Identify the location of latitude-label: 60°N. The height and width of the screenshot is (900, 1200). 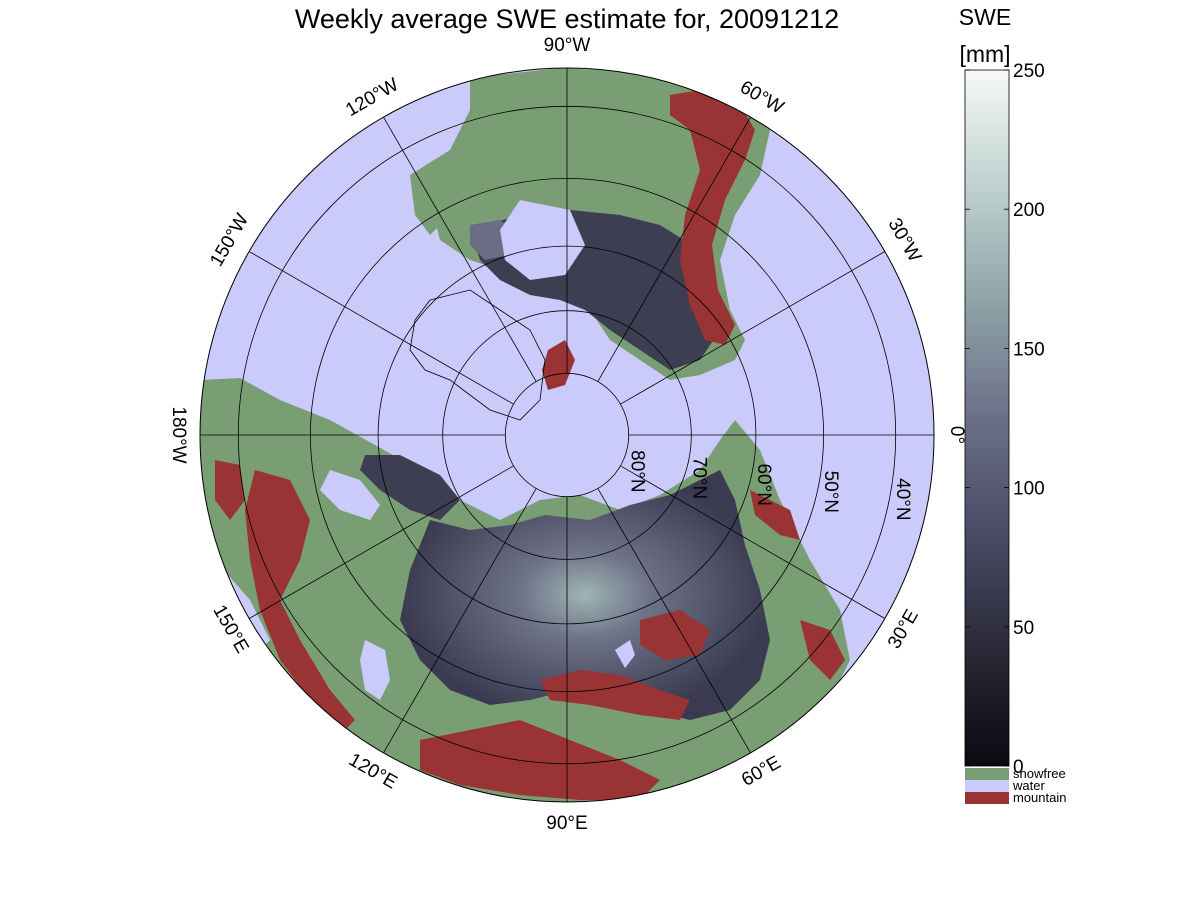
(763, 484).